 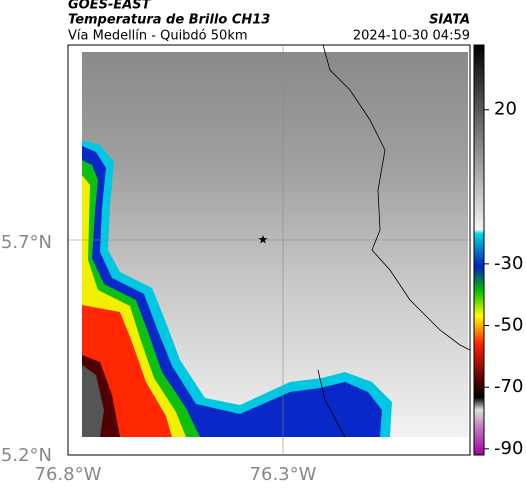 What do you see at coordinates (169, 20) in the screenshot?
I see `title: Temperatura de Brillo CH13` at bounding box center [169, 20].